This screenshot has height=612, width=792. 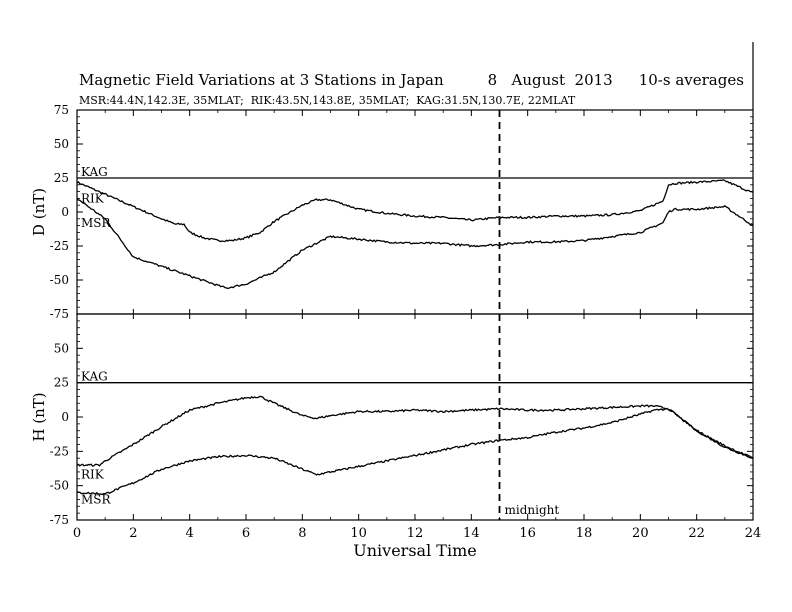 I want to click on x-tick-label: 2, so click(x=133, y=533).